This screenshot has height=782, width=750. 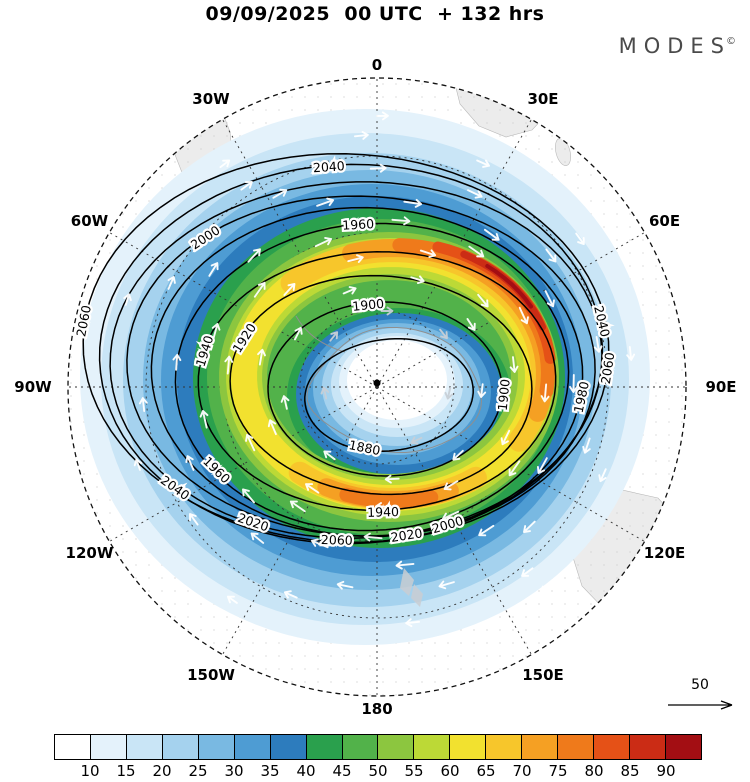 I want to click on landmass-tasmania, so click(x=608, y=634).